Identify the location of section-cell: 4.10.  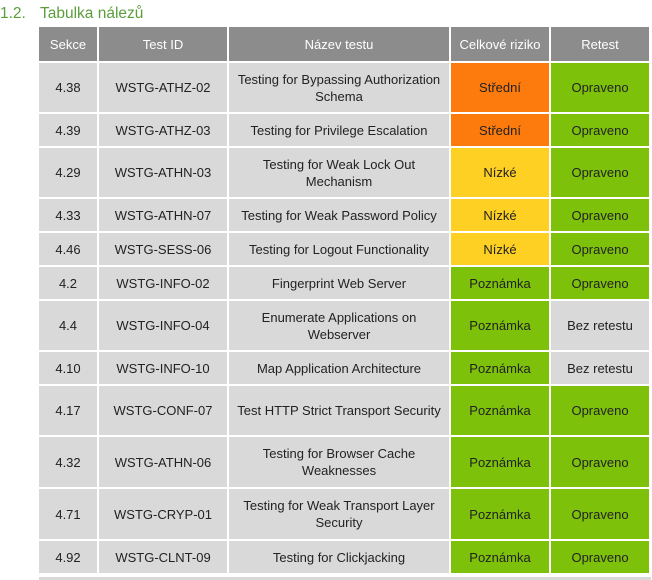
(69, 369).